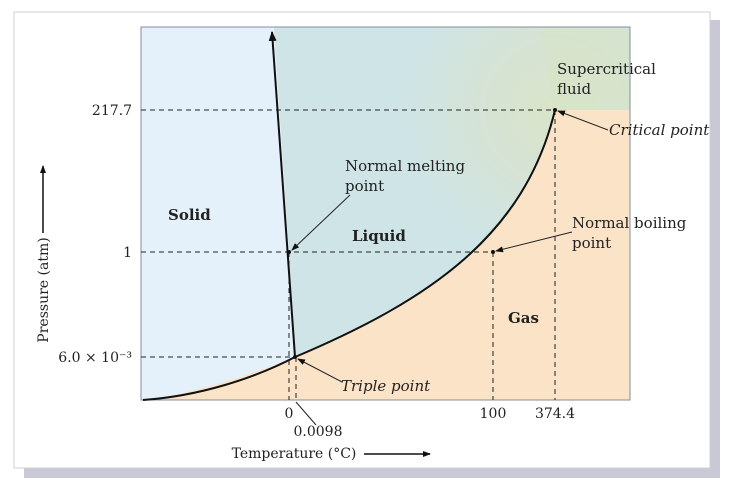 This screenshot has height=498, width=743. Describe the element at coordinates (364, 186) in the screenshot. I see `normal-melting-label-line2: point` at that location.